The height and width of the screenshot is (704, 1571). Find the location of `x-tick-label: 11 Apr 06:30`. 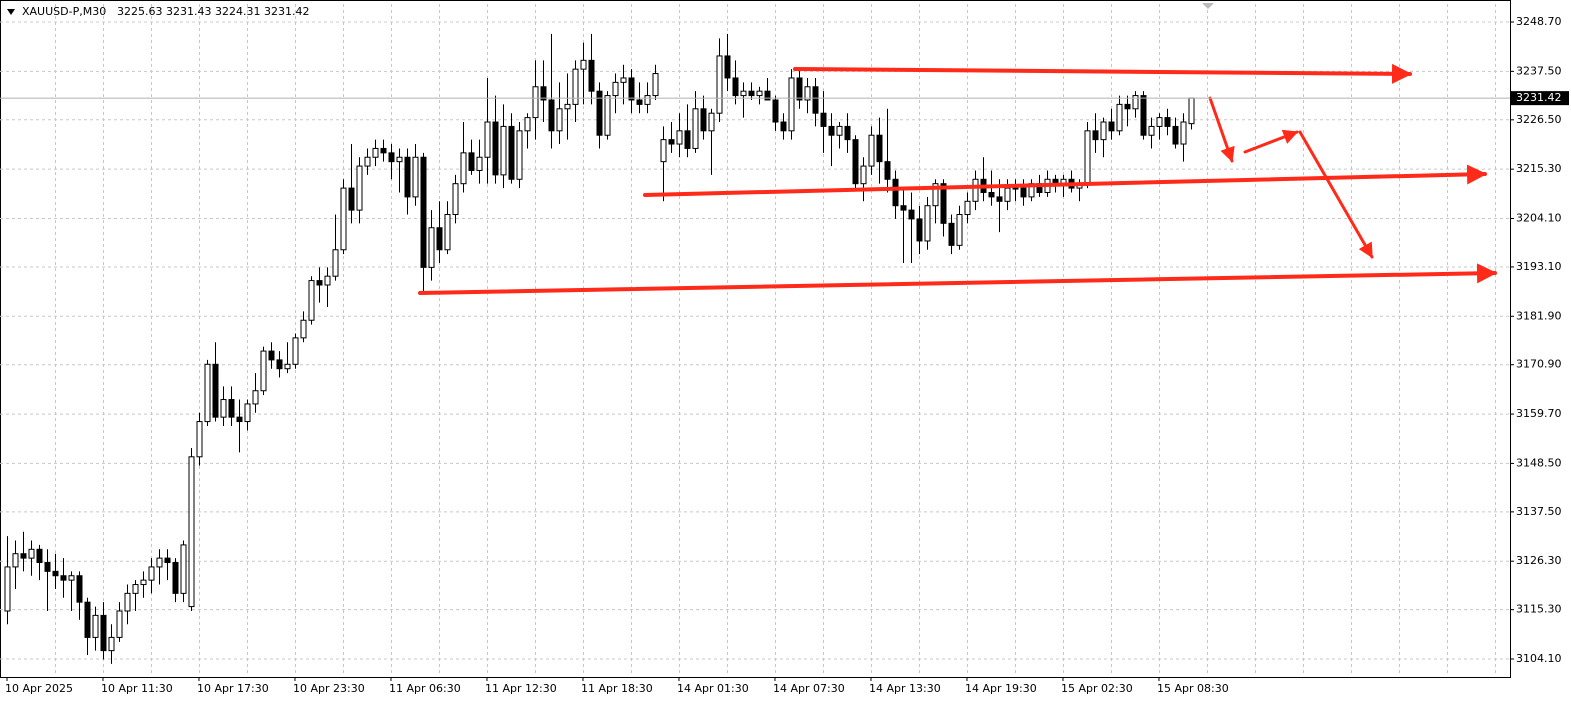

x-tick-label: 11 Apr 06:30 is located at coordinates (425, 688).